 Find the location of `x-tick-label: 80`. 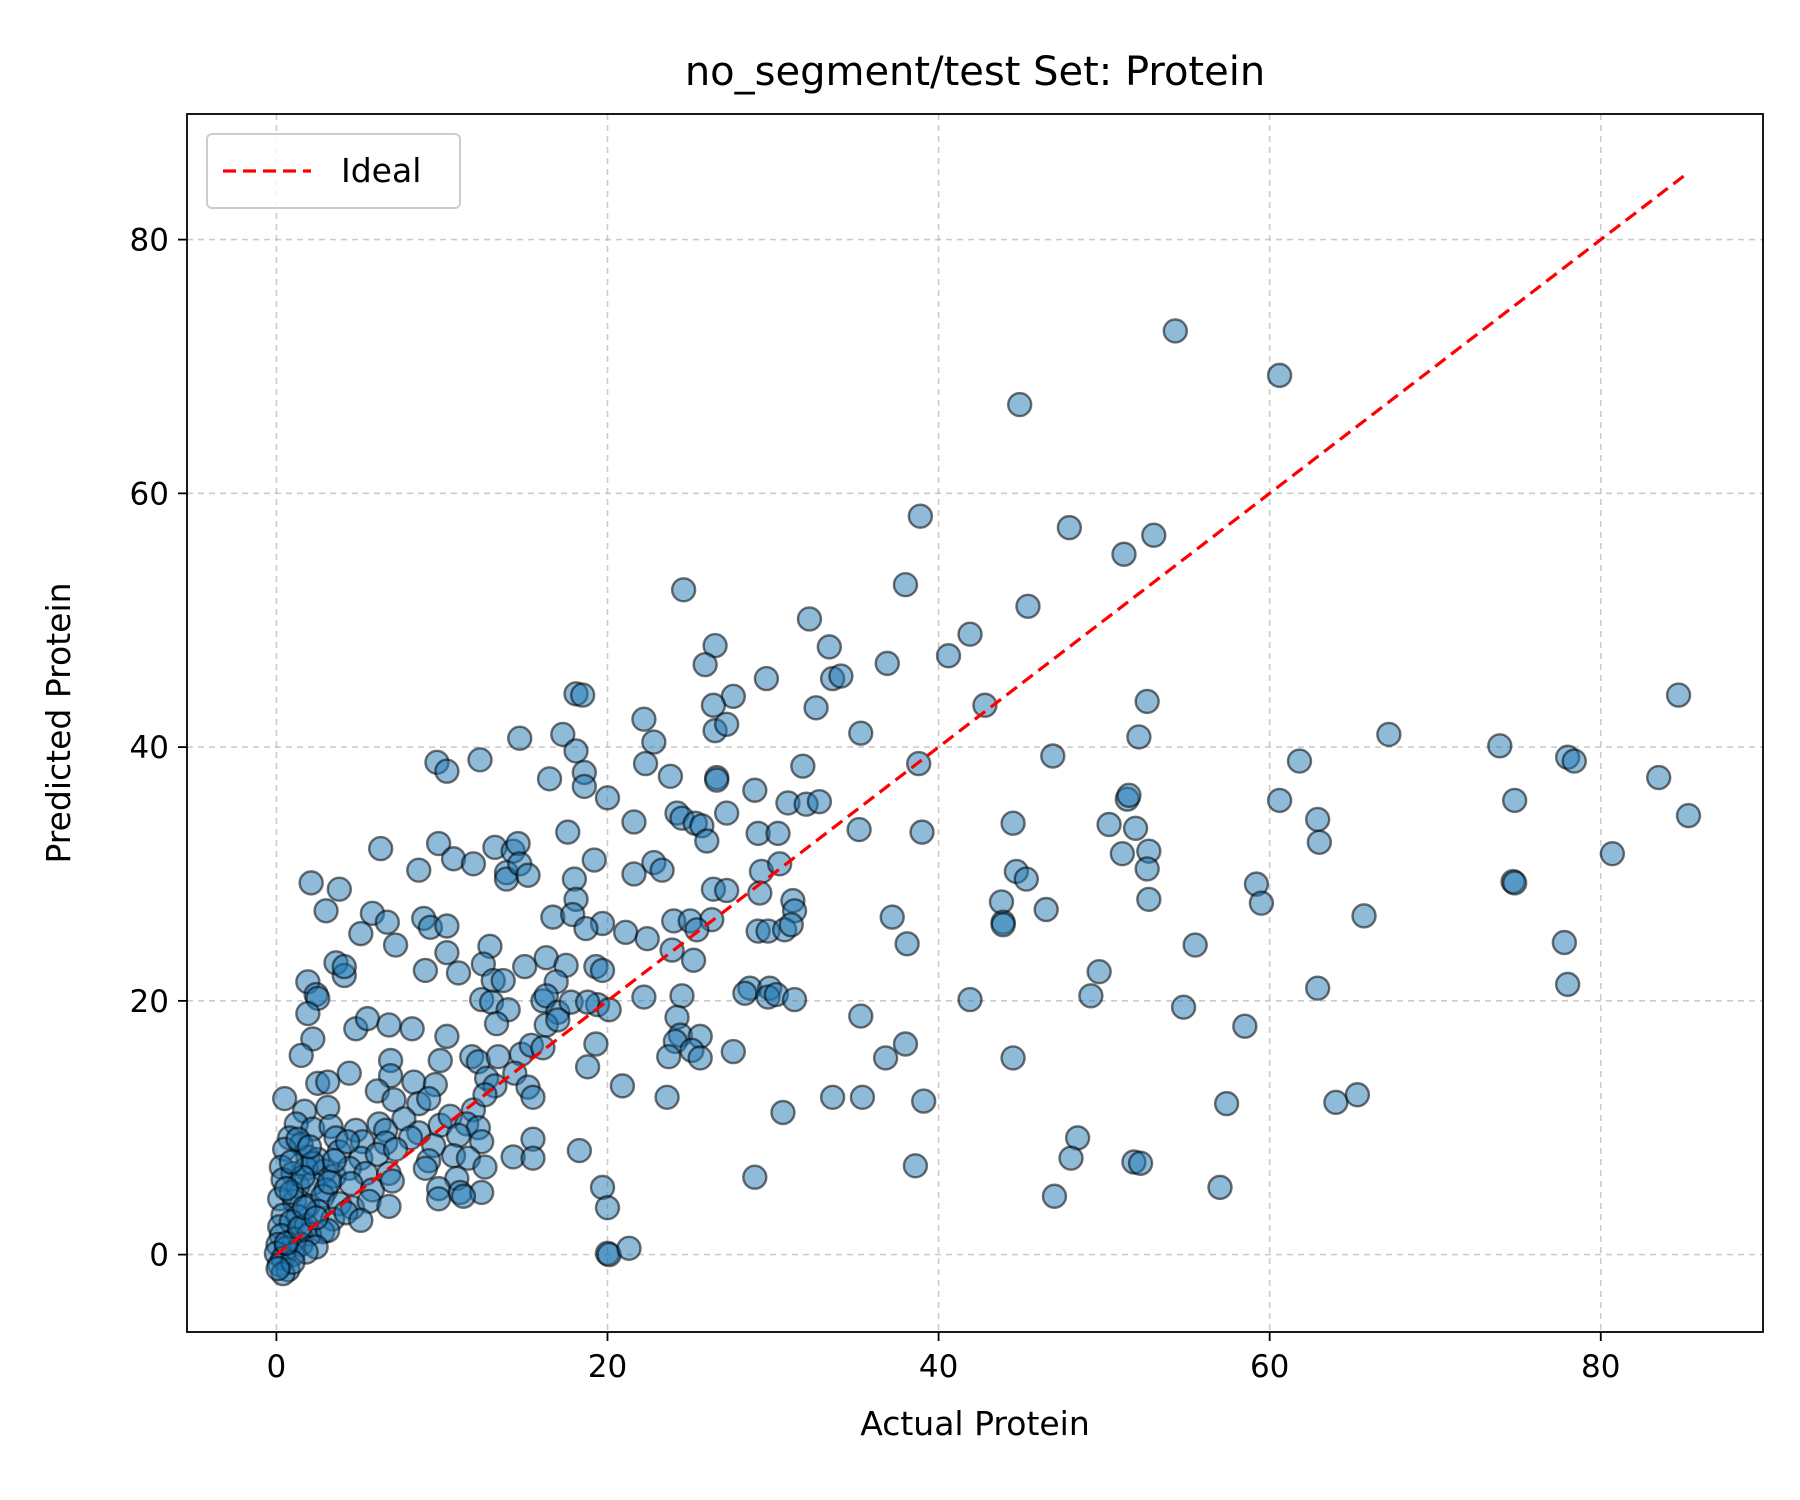

x-tick-label: 80 is located at coordinates (1600, 1367).